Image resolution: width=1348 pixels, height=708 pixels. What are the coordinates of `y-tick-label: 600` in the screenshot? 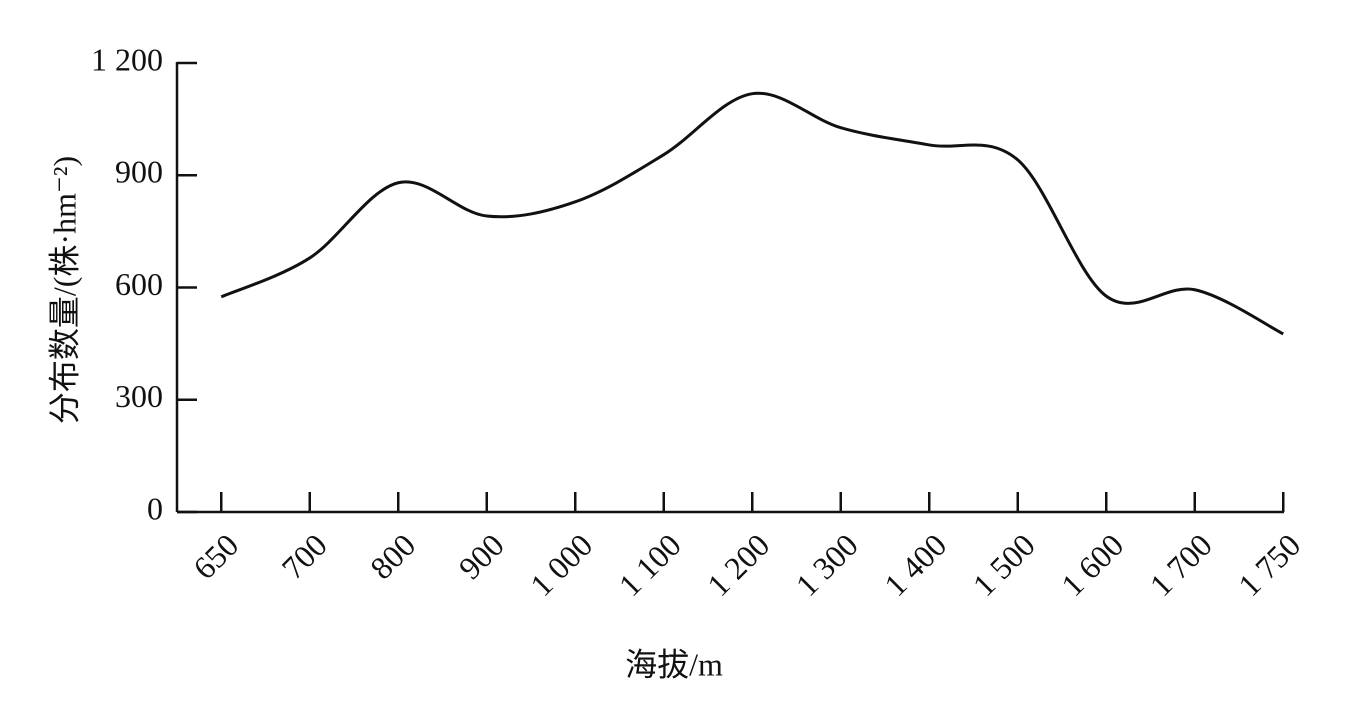 It's located at (139, 284).